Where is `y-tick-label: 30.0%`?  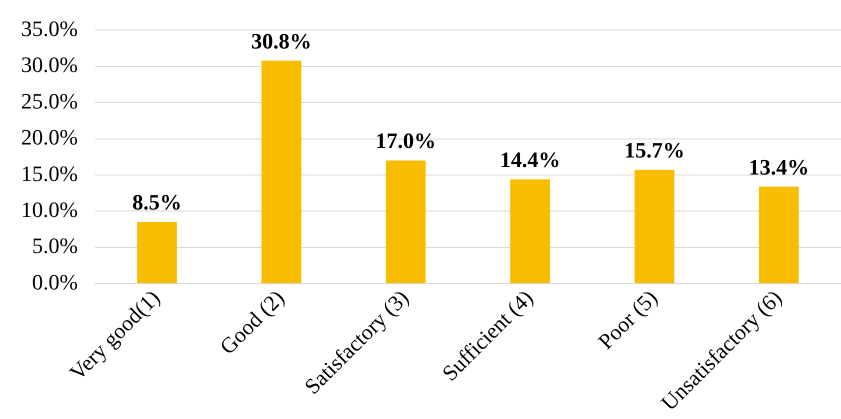
y-tick-label: 30.0% is located at coordinates (49, 65).